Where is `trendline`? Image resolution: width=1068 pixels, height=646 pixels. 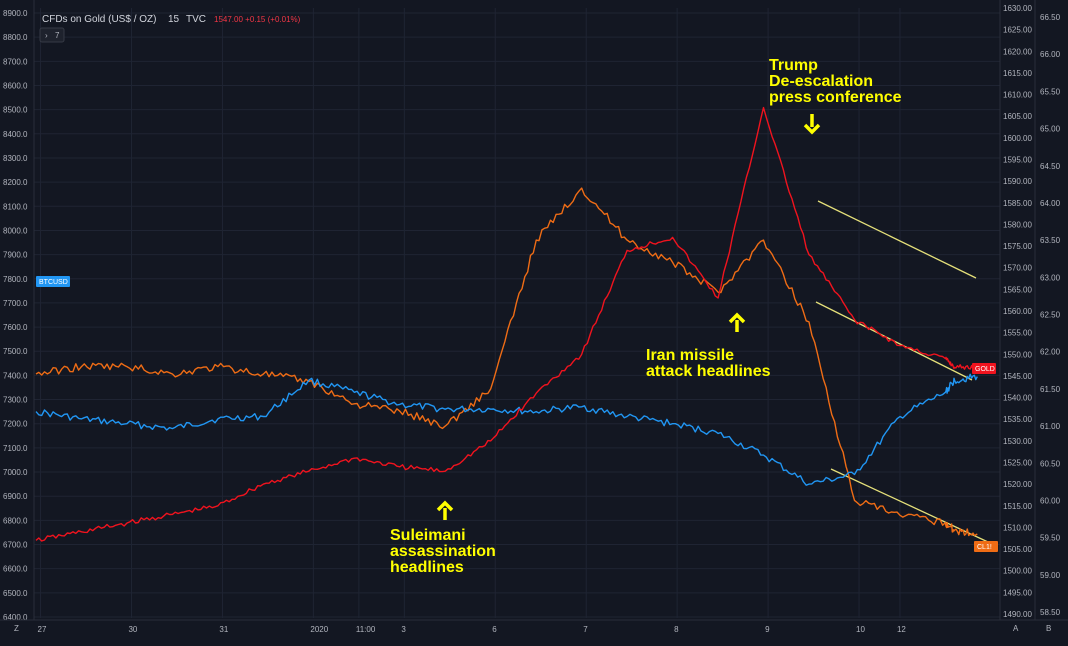 trendline is located at coordinates (909, 505).